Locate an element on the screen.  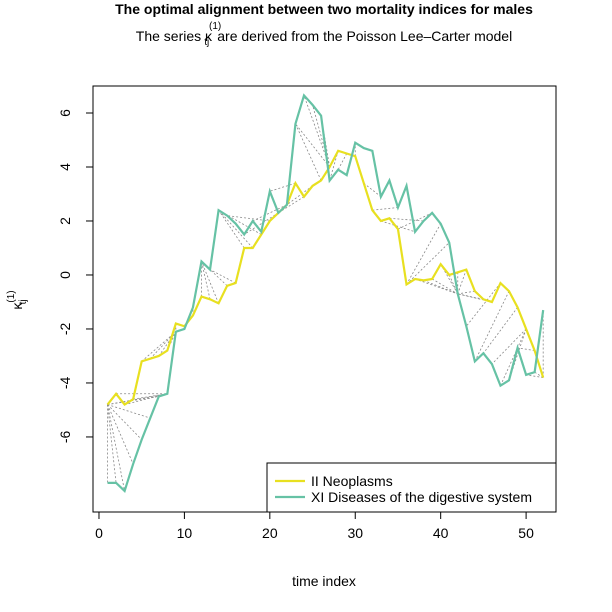
y-tick-label: 2 is located at coordinates (65, 221).